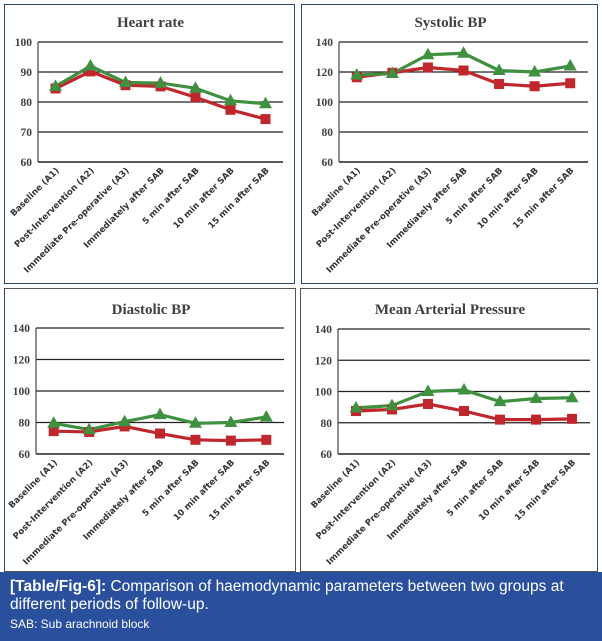 Image resolution: width=602 pixels, height=641 pixels. I want to click on chart-title: Diastolic BP, so click(151, 310).